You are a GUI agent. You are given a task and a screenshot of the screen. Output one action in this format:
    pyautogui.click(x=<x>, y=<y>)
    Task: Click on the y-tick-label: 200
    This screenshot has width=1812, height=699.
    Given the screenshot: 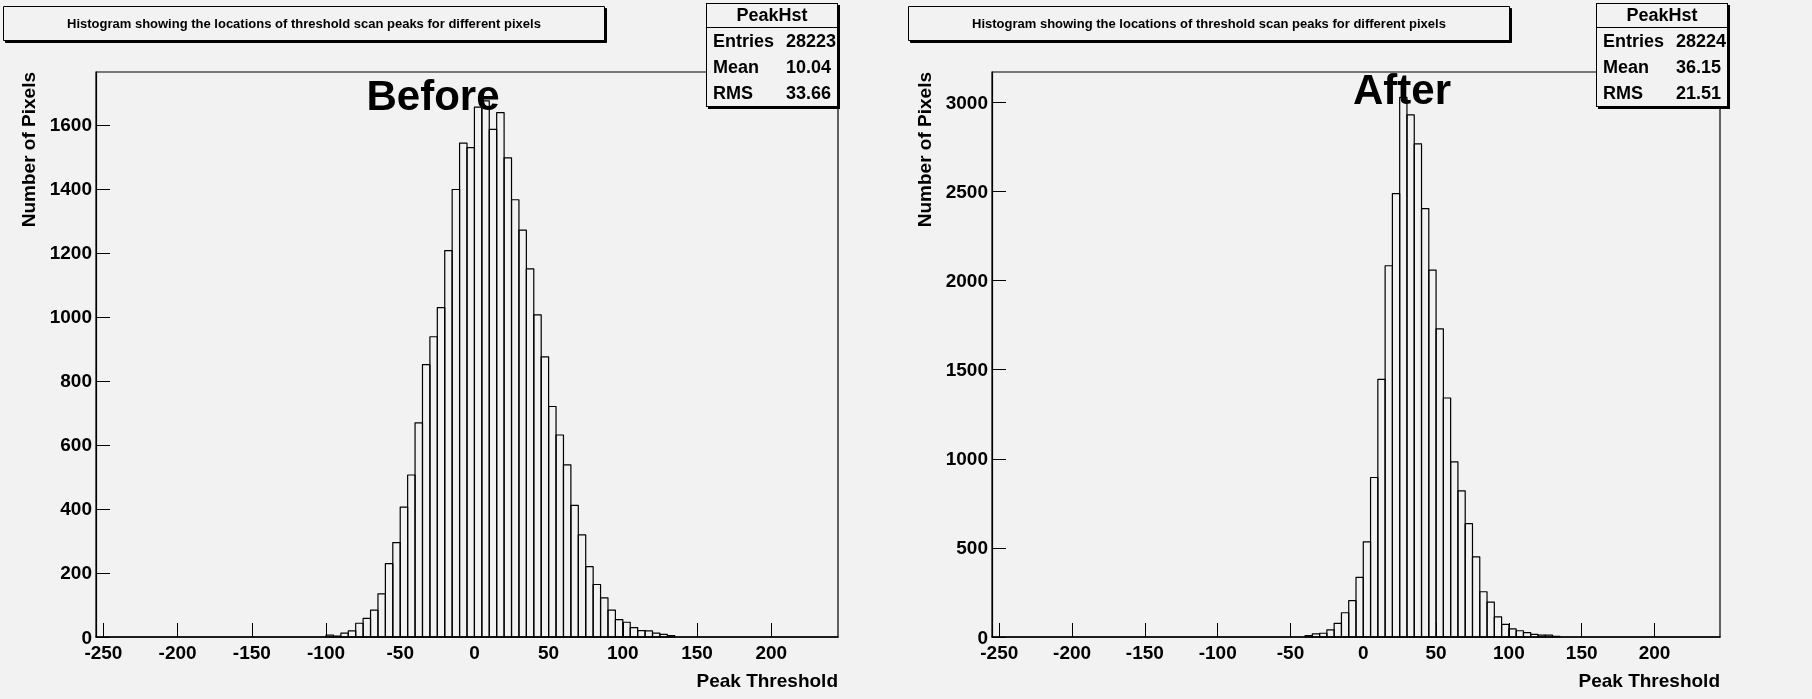 What is the action you would take?
    pyautogui.click(x=76, y=573)
    